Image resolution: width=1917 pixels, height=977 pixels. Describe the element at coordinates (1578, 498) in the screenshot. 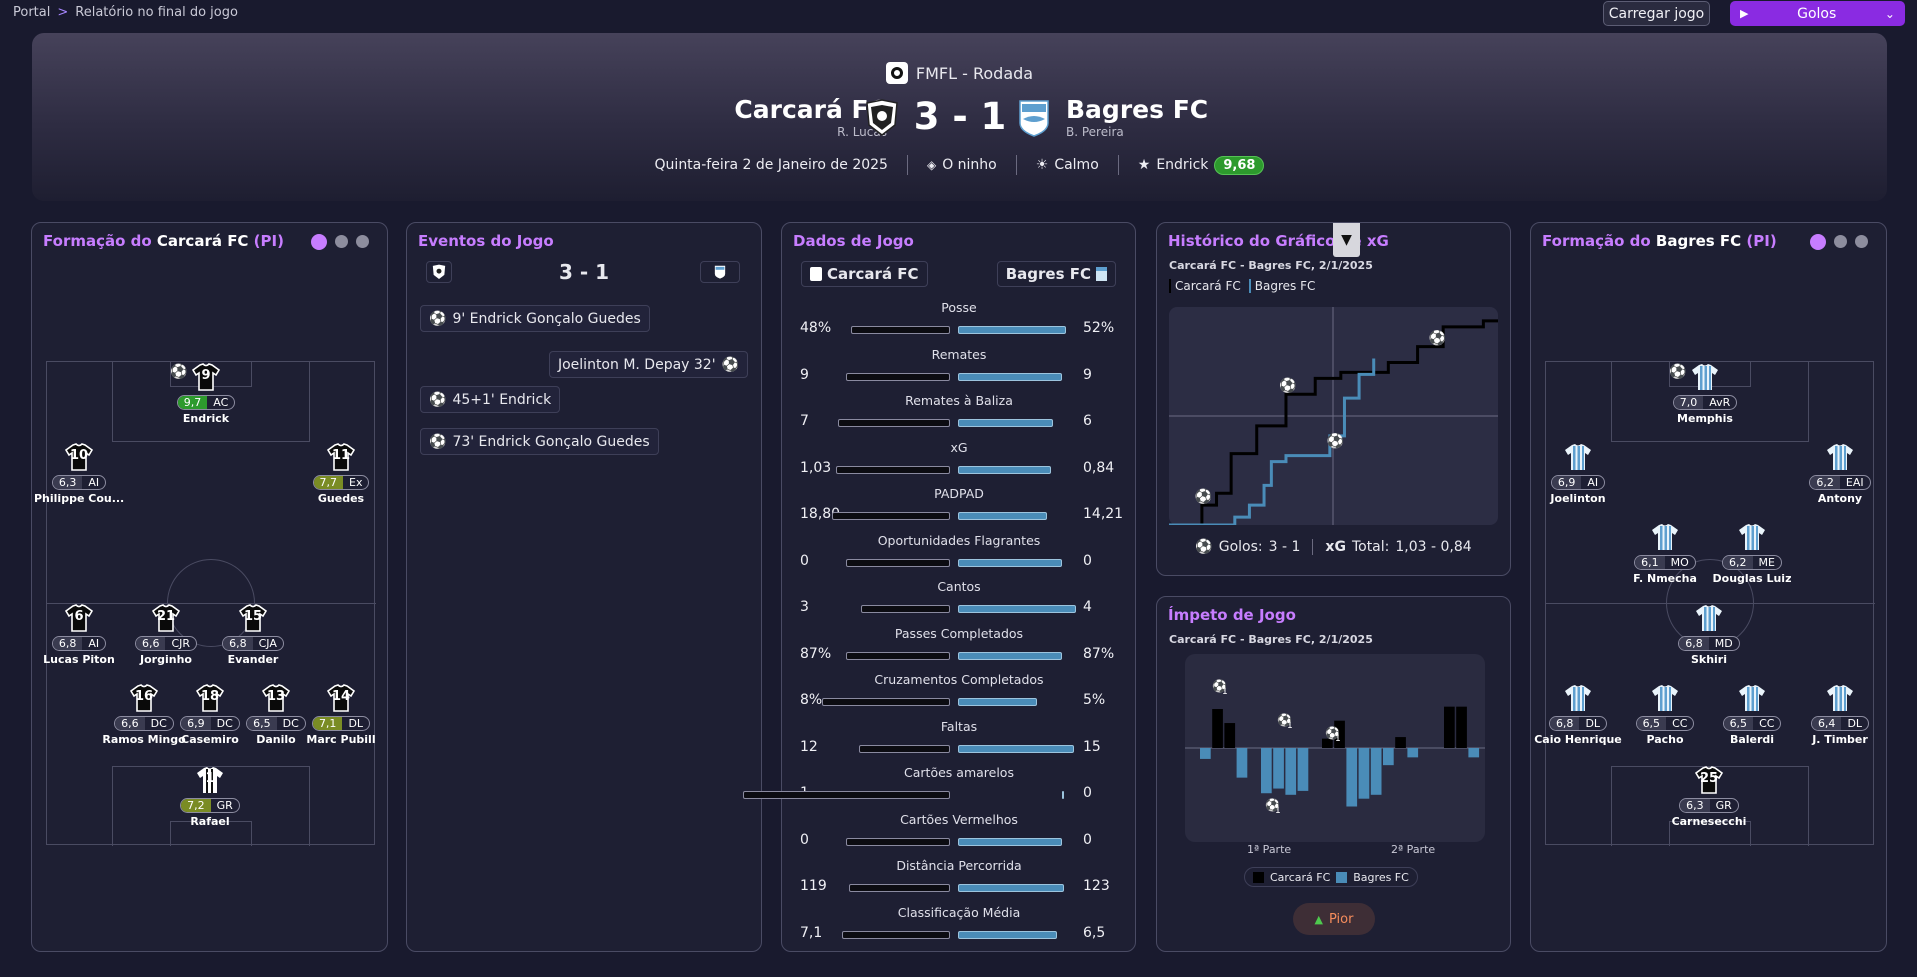

I see `player-name: Joelinton` at that location.